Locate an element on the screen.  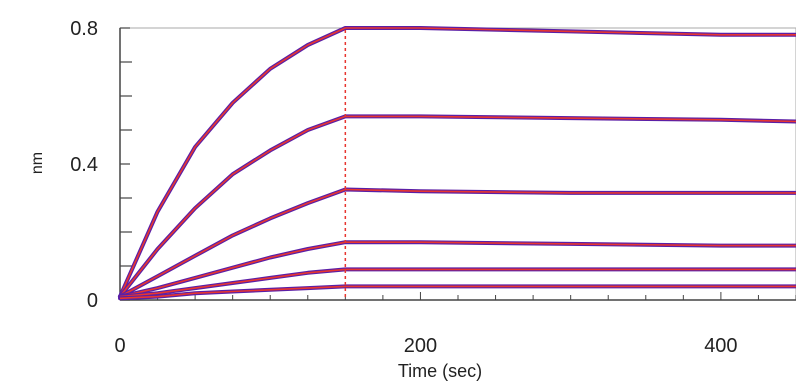
x-axis-title: Time (sec) is located at coordinates (440, 371).